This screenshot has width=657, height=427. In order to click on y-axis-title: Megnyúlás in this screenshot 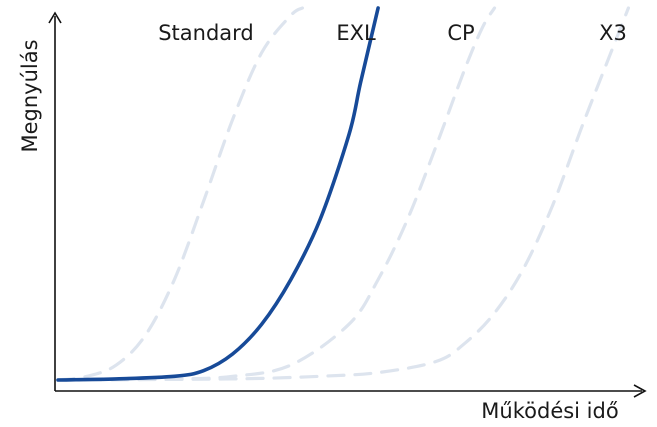, I will do `click(30, 95)`.